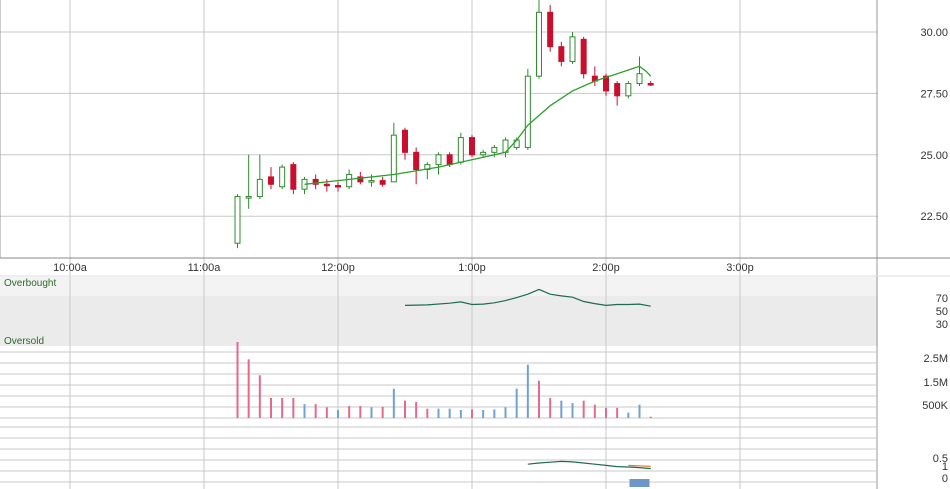 The width and height of the screenshot is (950, 489). I want to click on overbought-tick-label: 70, so click(942, 299).